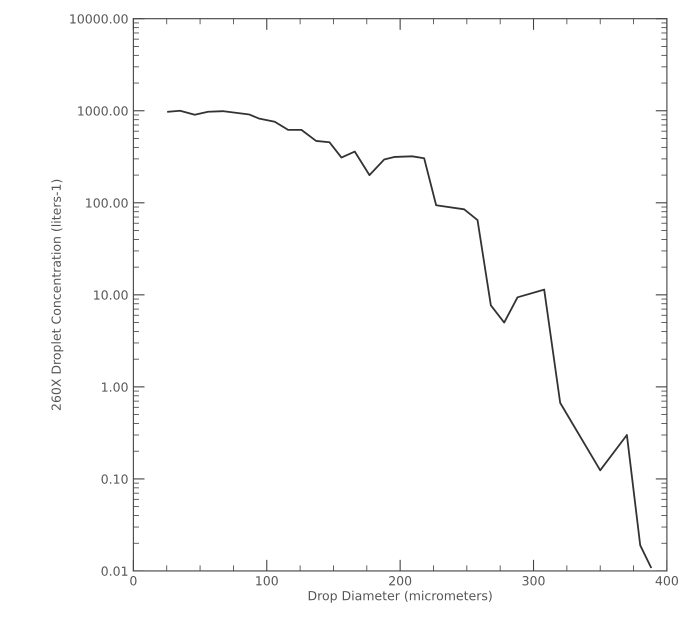  I want to click on y-axis-title: 260X Droplet Concentration (liters-1), so click(57, 295).